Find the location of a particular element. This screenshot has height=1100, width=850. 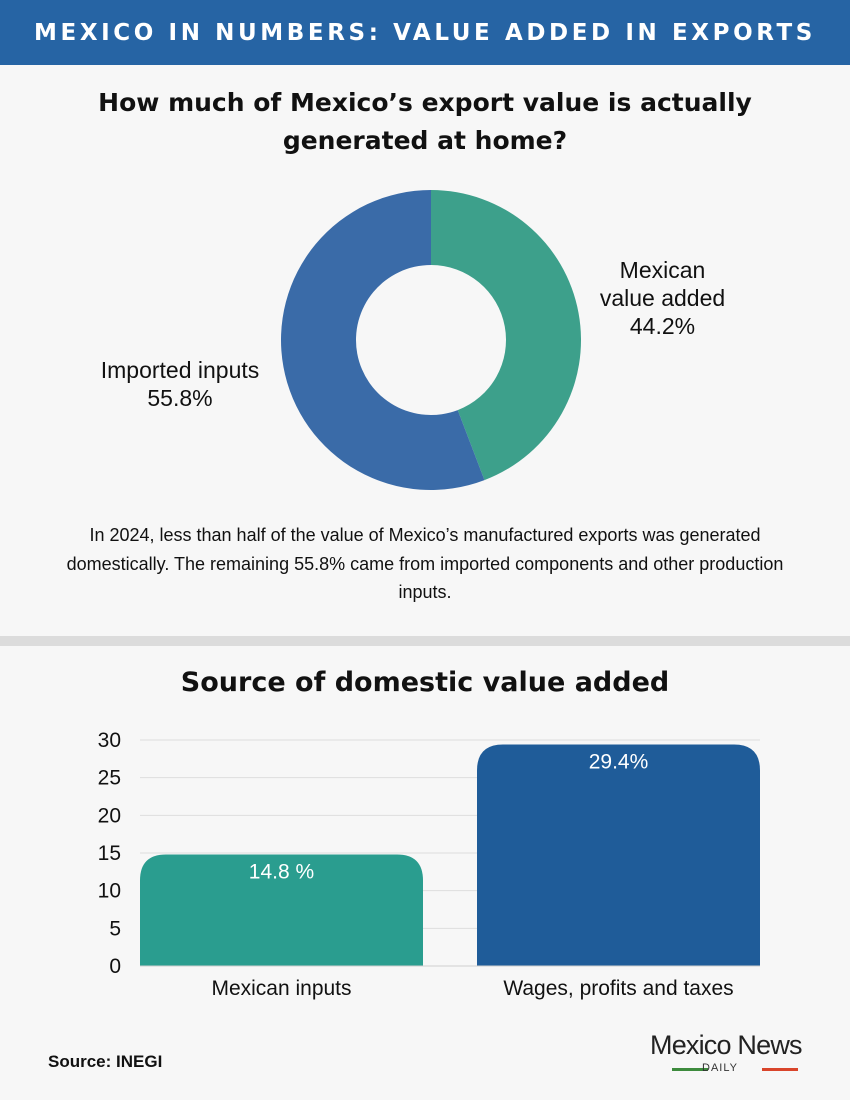

logo-main-text: Mexico News is located at coordinates (726, 1045).